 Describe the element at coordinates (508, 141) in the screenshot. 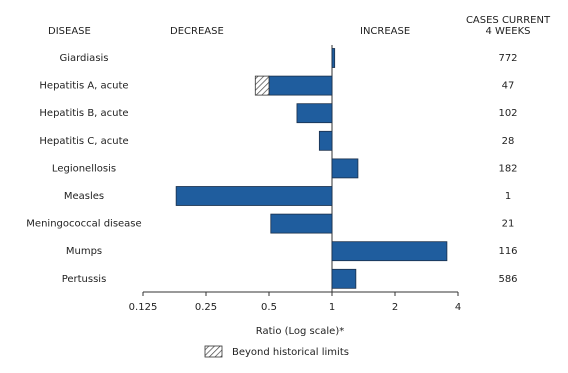

I see `cases-value: 28` at that location.